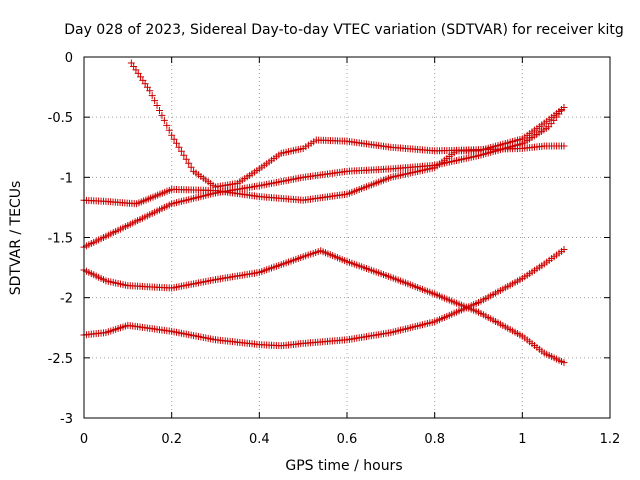 The width and height of the screenshot is (640, 480). Describe the element at coordinates (522, 439) in the screenshot. I see `x-tick-label: 1` at that location.